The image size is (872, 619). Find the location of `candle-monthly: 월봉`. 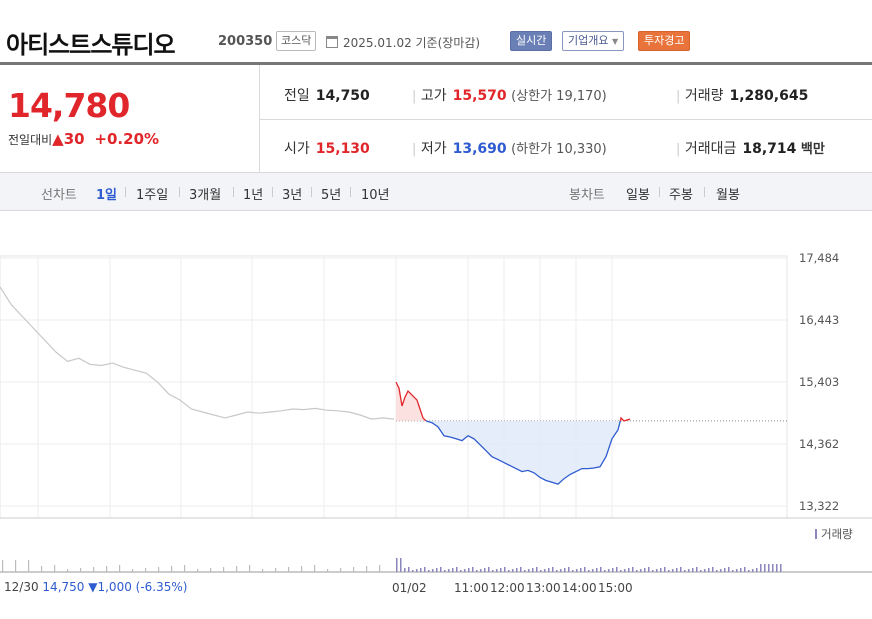

candle-monthly: 월봉 is located at coordinates (728, 195).